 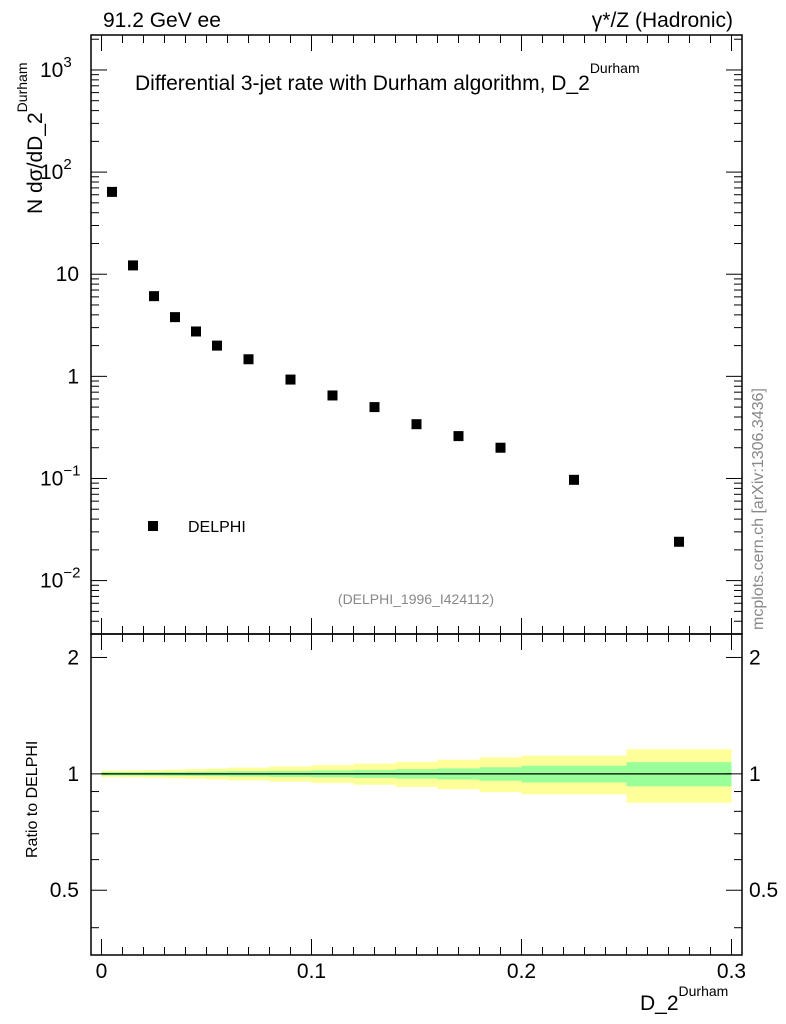 I want to click on x-tick-label: 0.1, so click(x=311, y=971).